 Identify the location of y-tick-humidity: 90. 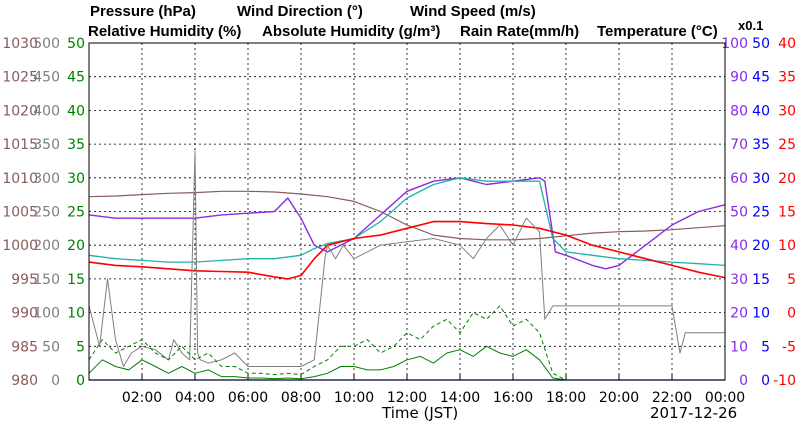
(739, 78).